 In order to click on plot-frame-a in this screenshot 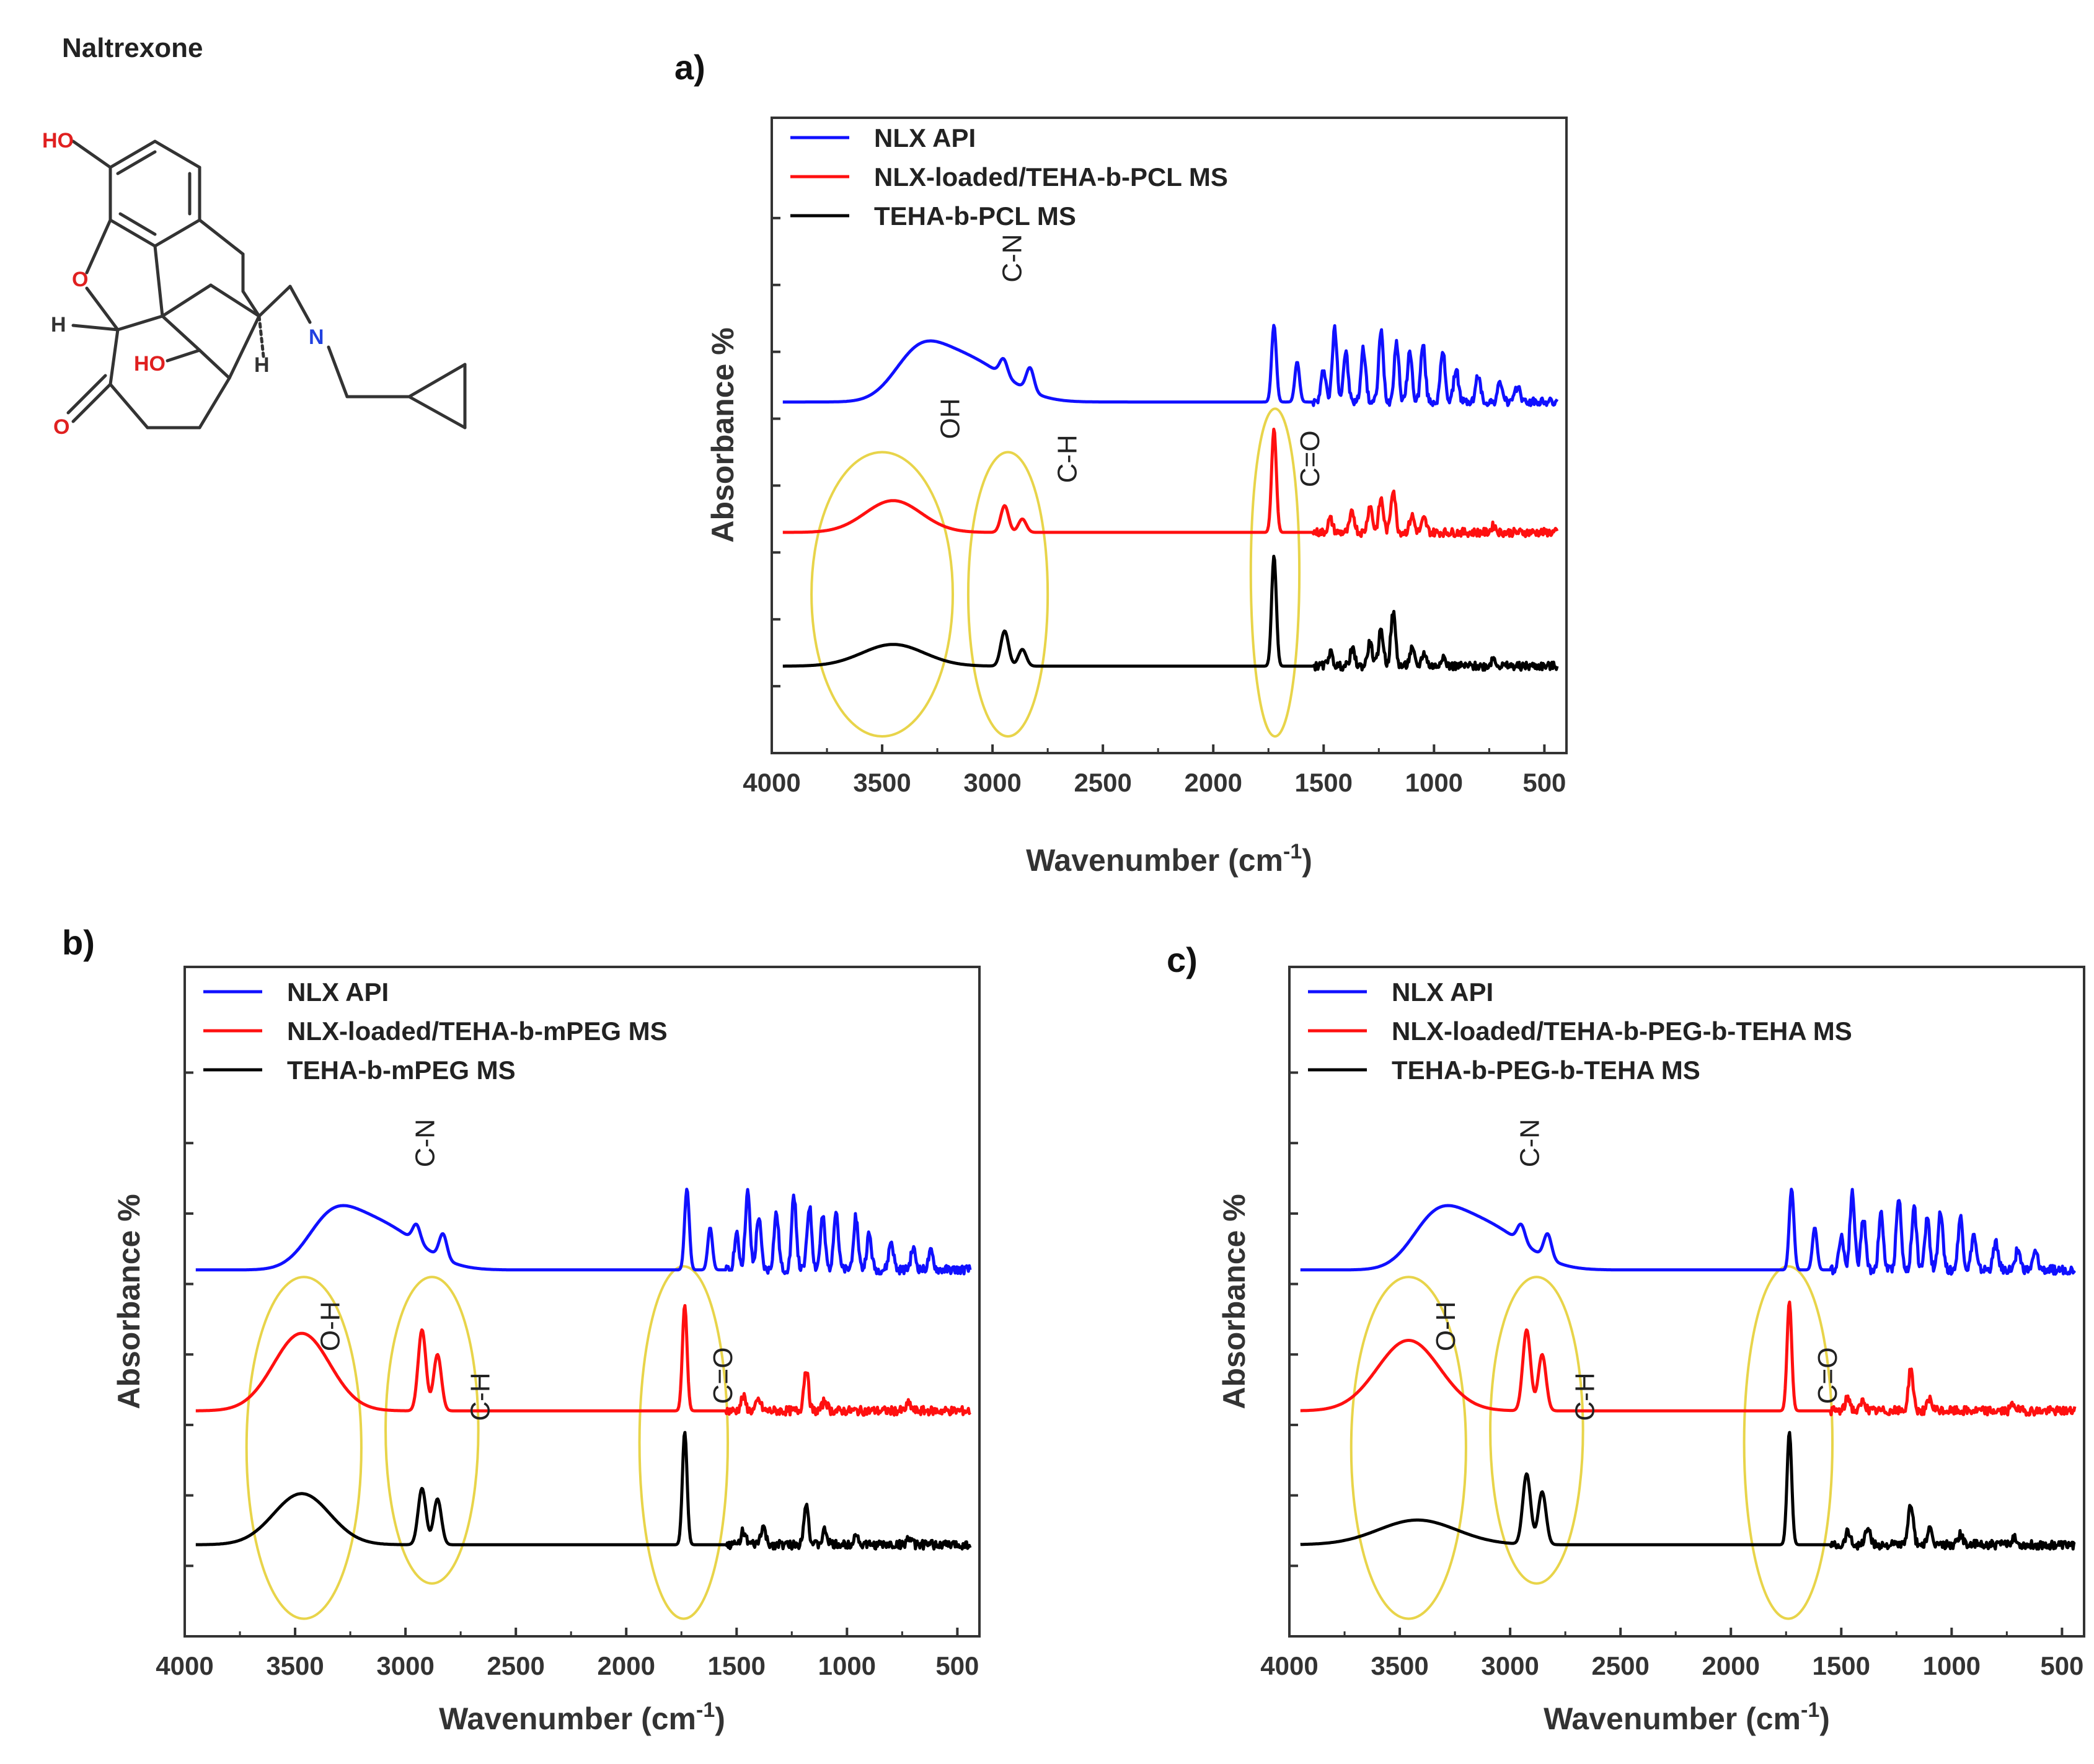, I will do `click(1169, 435)`.